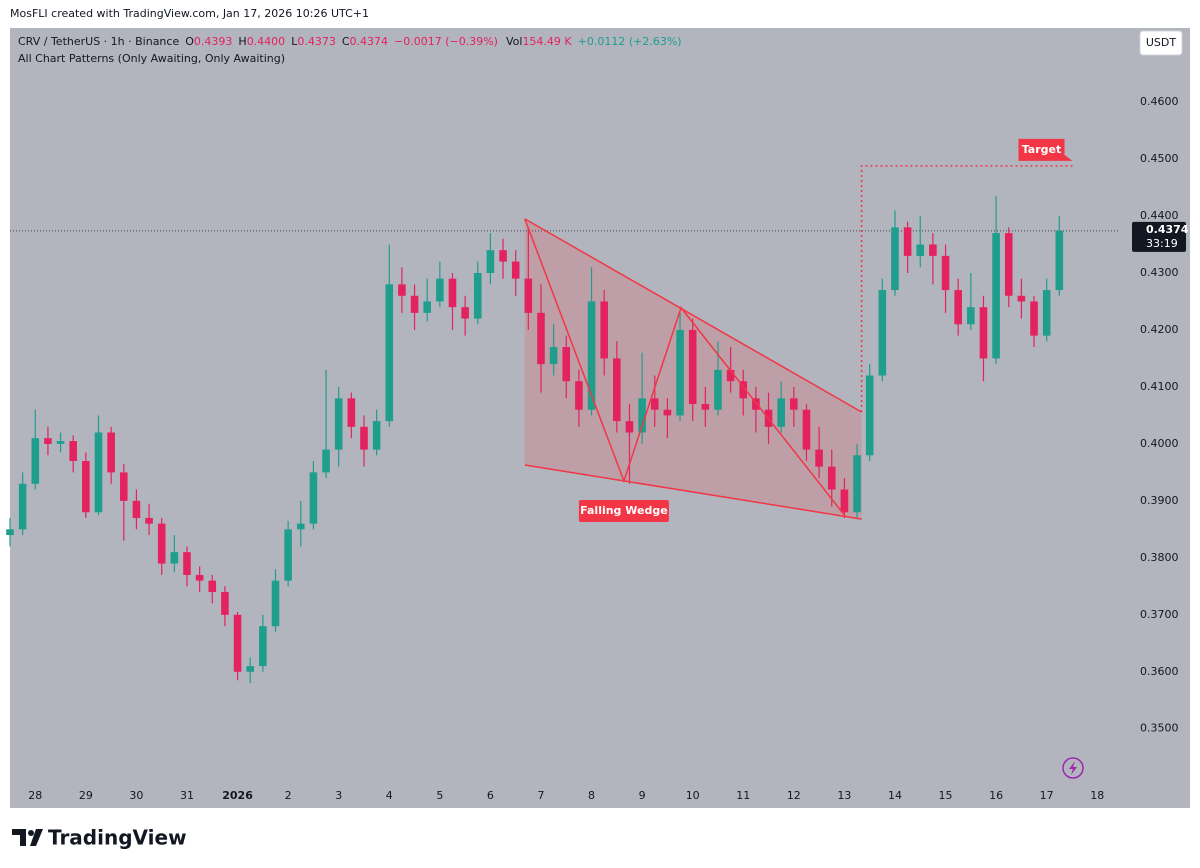 This screenshot has width=1200, height=868. What do you see at coordinates (1047, 795) in the screenshot?
I see `x-tick-label: 17` at bounding box center [1047, 795].